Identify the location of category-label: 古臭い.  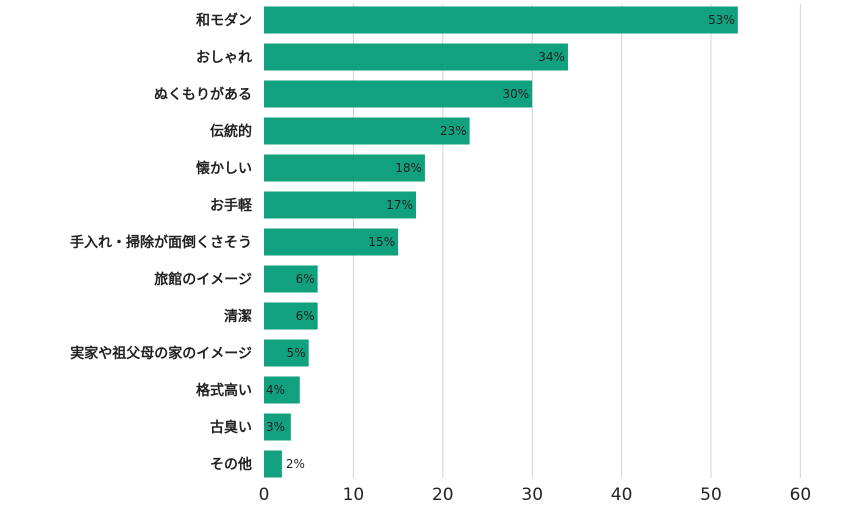
(231, 427).